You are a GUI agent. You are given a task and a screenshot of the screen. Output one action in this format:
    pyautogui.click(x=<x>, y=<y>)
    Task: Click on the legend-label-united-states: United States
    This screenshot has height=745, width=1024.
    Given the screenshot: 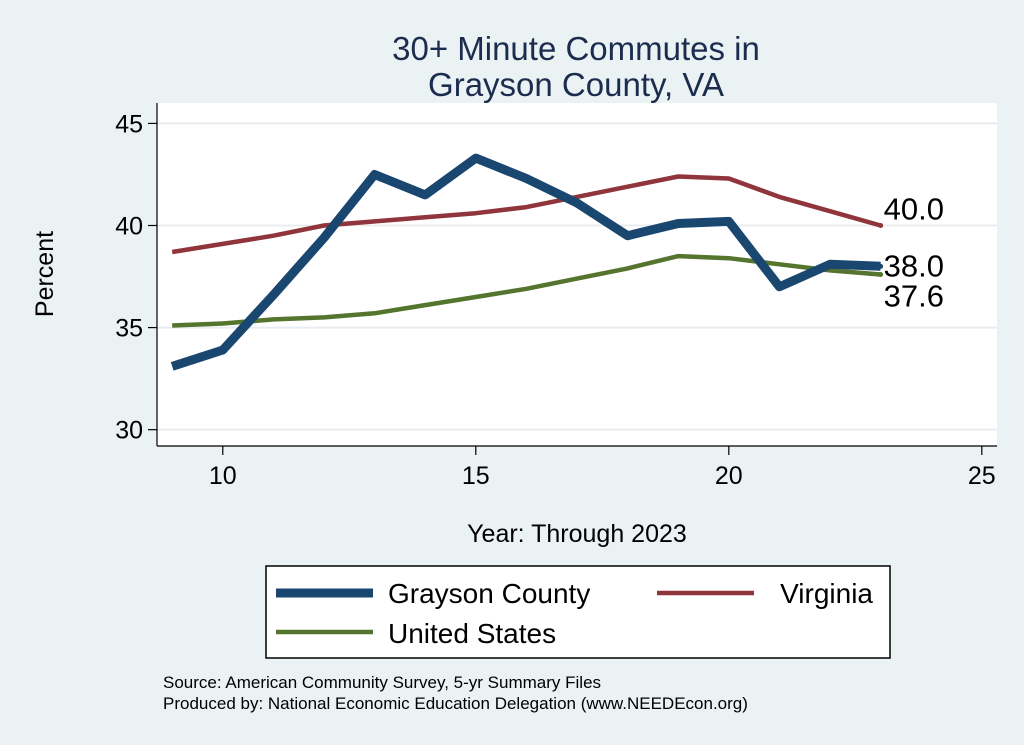 What is the action you would take?
    pyautogui.click(x=472, y=633)
    